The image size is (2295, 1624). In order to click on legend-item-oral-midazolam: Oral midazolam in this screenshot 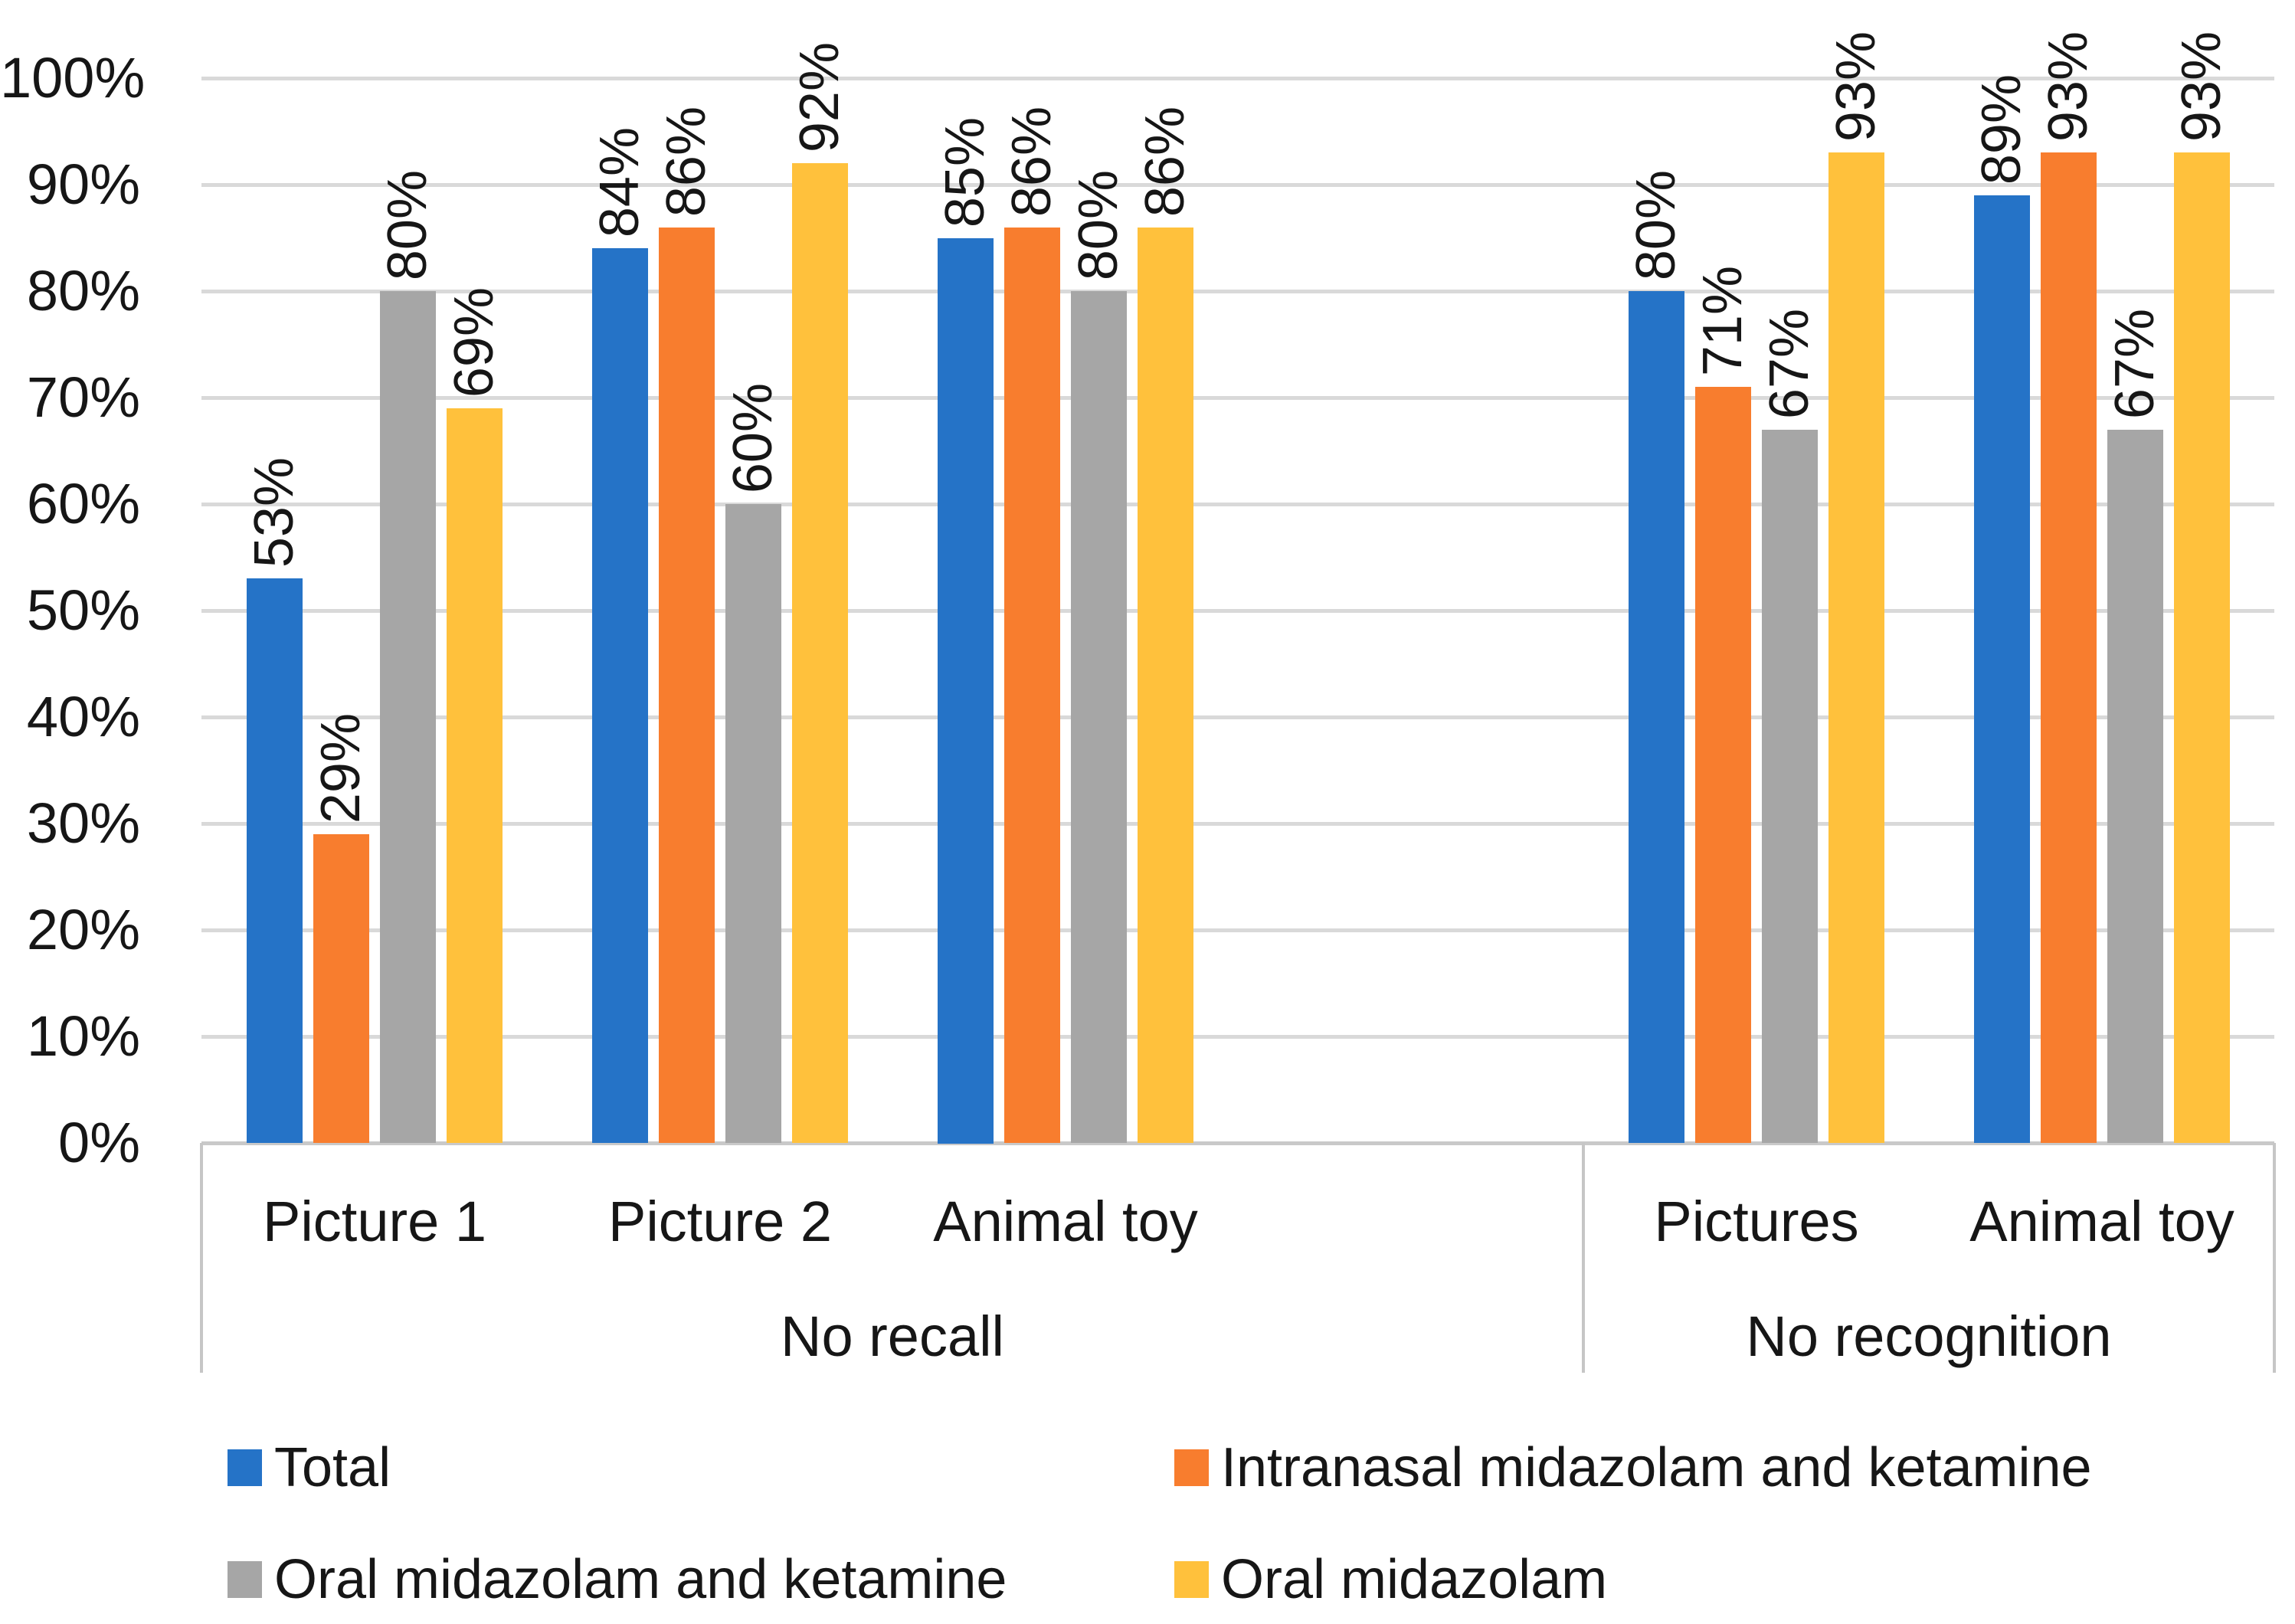, I will do `click(1390, 1579)`.